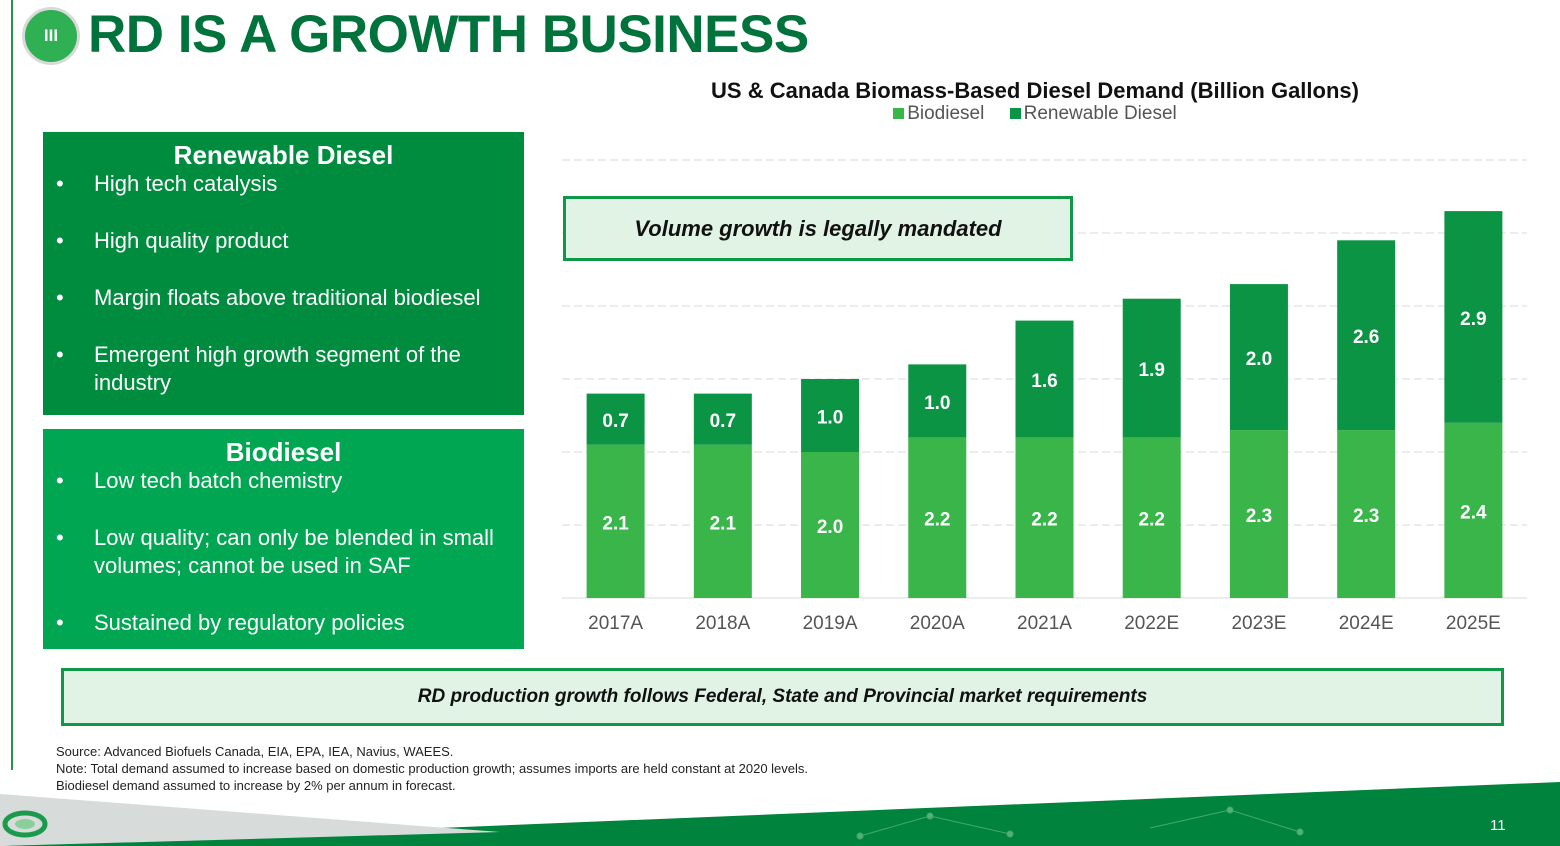 This screenshot has width=1560, height=846. What do you see at coordinates (615, 623) in the screenshot?
I see `x-tick-label: 2017A` at bounding box center [615, 623].